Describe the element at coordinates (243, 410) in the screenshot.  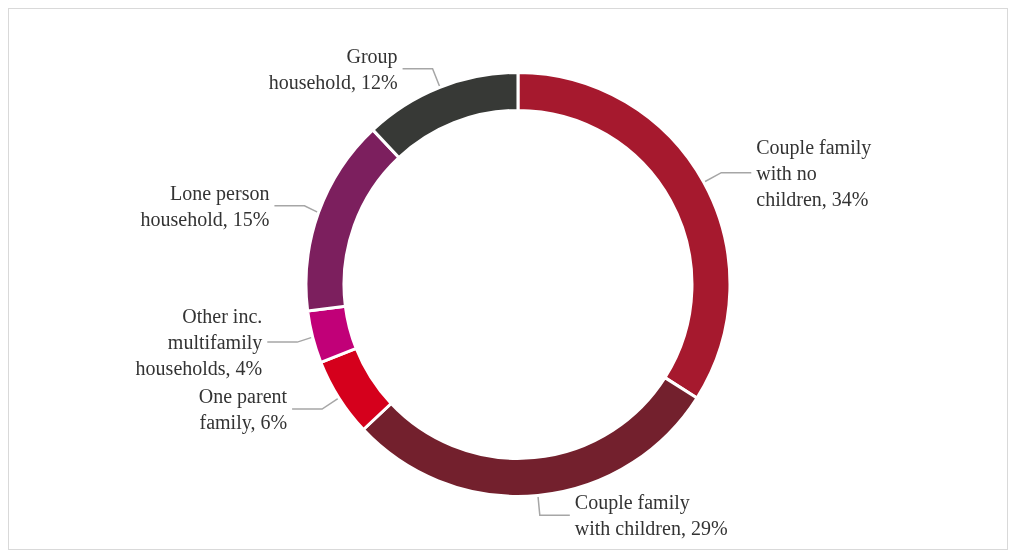
I see `slice-label: One parent family, 6%` at that location.